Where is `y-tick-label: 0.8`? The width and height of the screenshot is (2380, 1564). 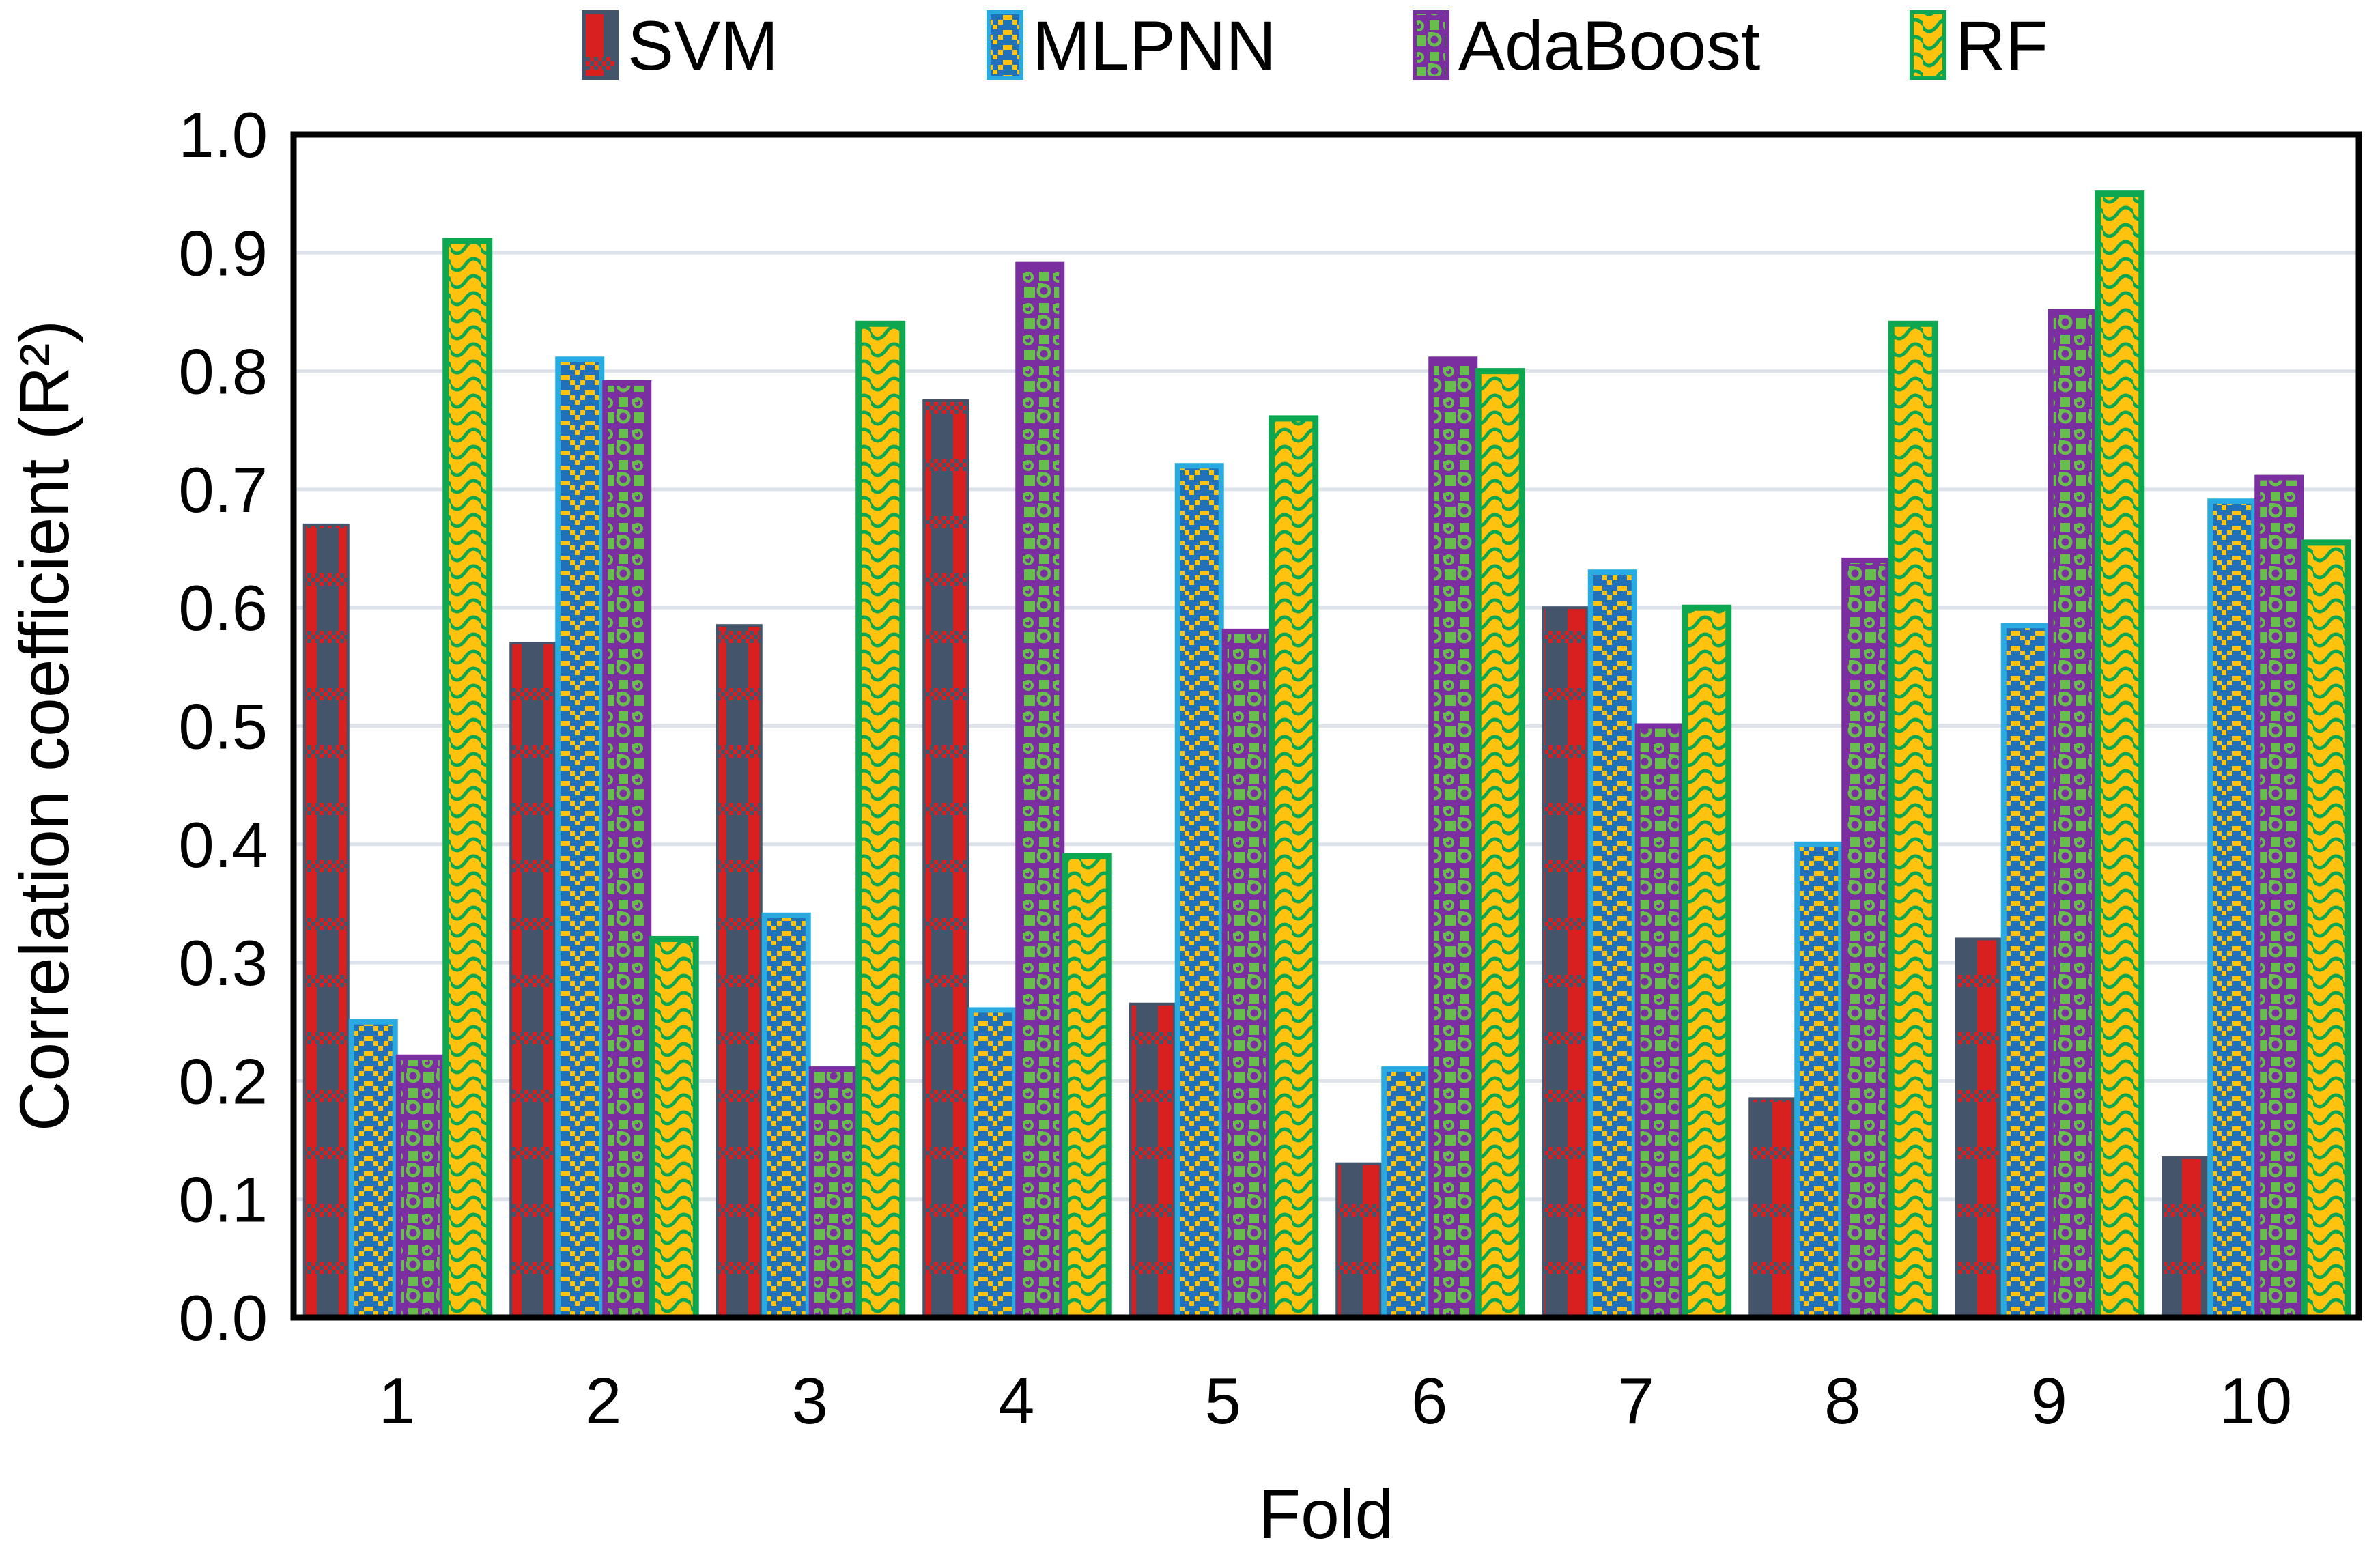 y-tick-label: 0.8 is located at coordinates (223, 372).